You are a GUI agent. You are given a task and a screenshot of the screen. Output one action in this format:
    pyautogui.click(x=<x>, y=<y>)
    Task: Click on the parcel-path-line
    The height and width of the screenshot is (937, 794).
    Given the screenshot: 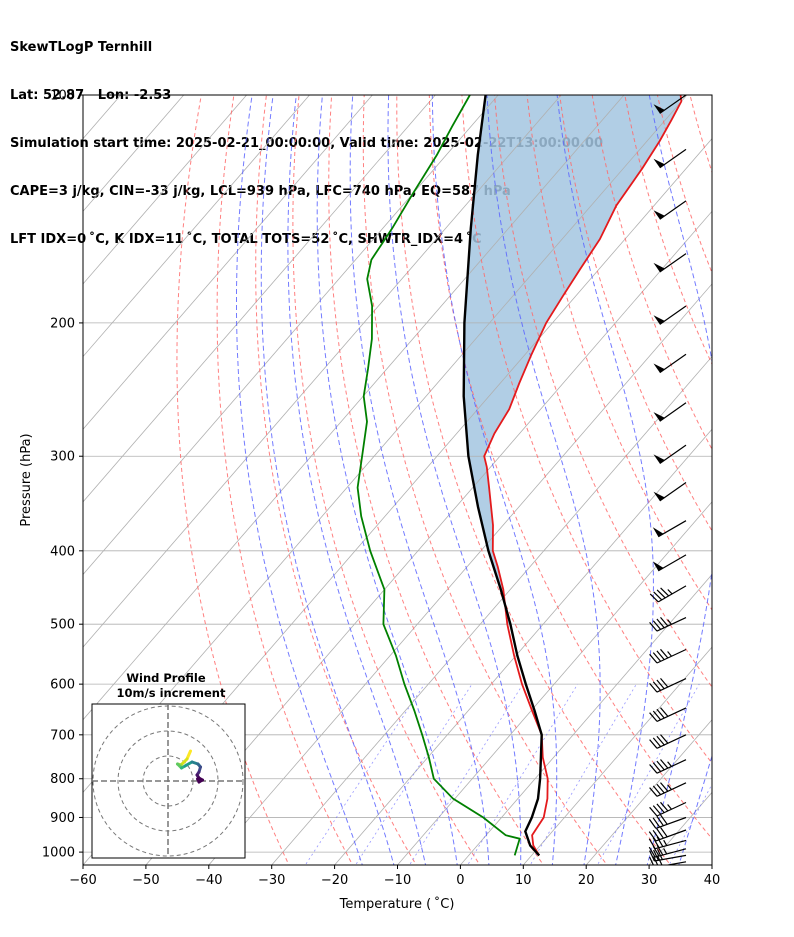 What is the action you would take?
    pyautogui.click(x=502, y=476)
    